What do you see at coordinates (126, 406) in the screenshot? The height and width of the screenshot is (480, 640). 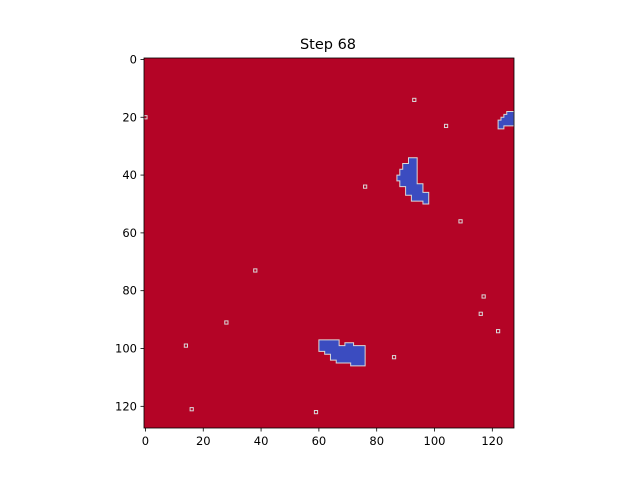 I see `y-tick-label-120: 120` at bounding box center [126, 406].